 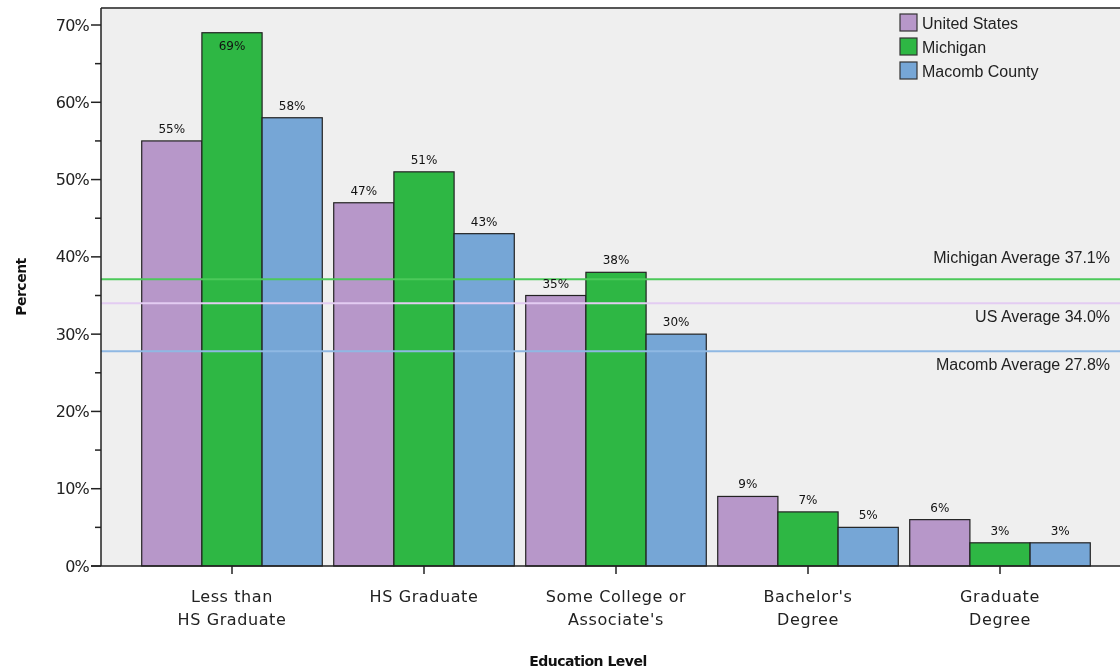 What do you see at coordinates (940, 507) in the screenshot?
I see `data-label: 6%` at bounding box center [940, 507].